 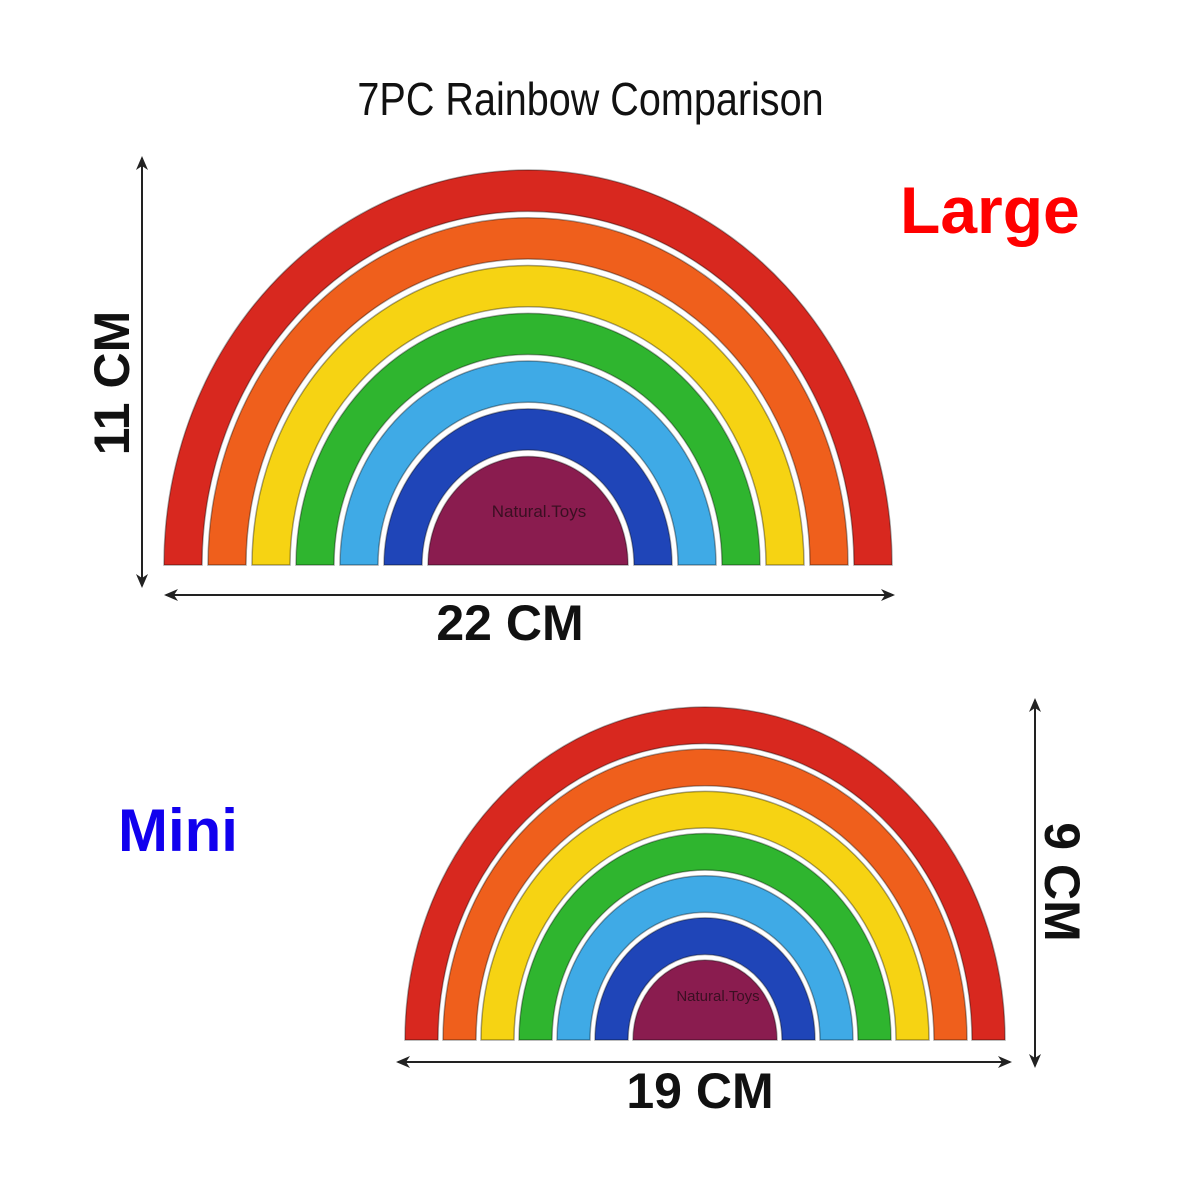 I want to click on large-height-label: 11 CM, so click(x=112, y=383).